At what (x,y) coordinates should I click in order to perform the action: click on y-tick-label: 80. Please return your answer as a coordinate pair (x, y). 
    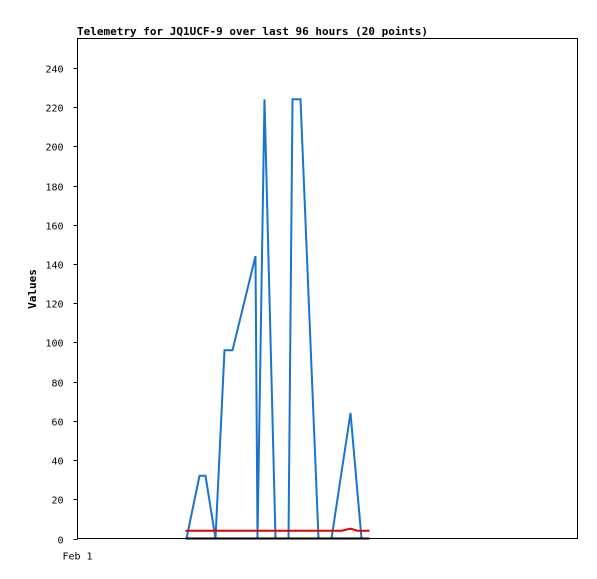
    Looking at the image, I should click on (57, 384).